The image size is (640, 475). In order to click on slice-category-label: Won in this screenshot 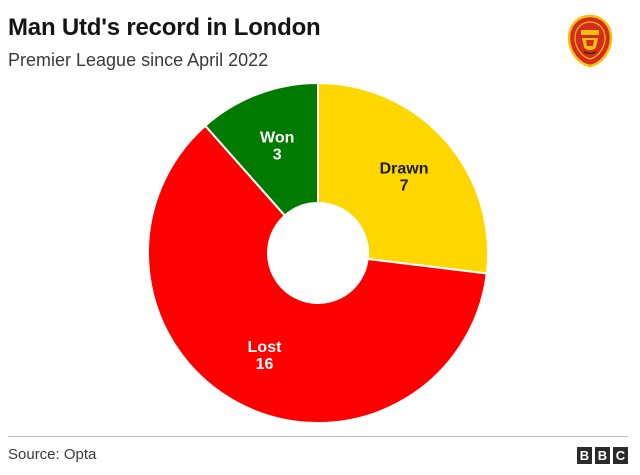, I will do `click(277, 137)`.